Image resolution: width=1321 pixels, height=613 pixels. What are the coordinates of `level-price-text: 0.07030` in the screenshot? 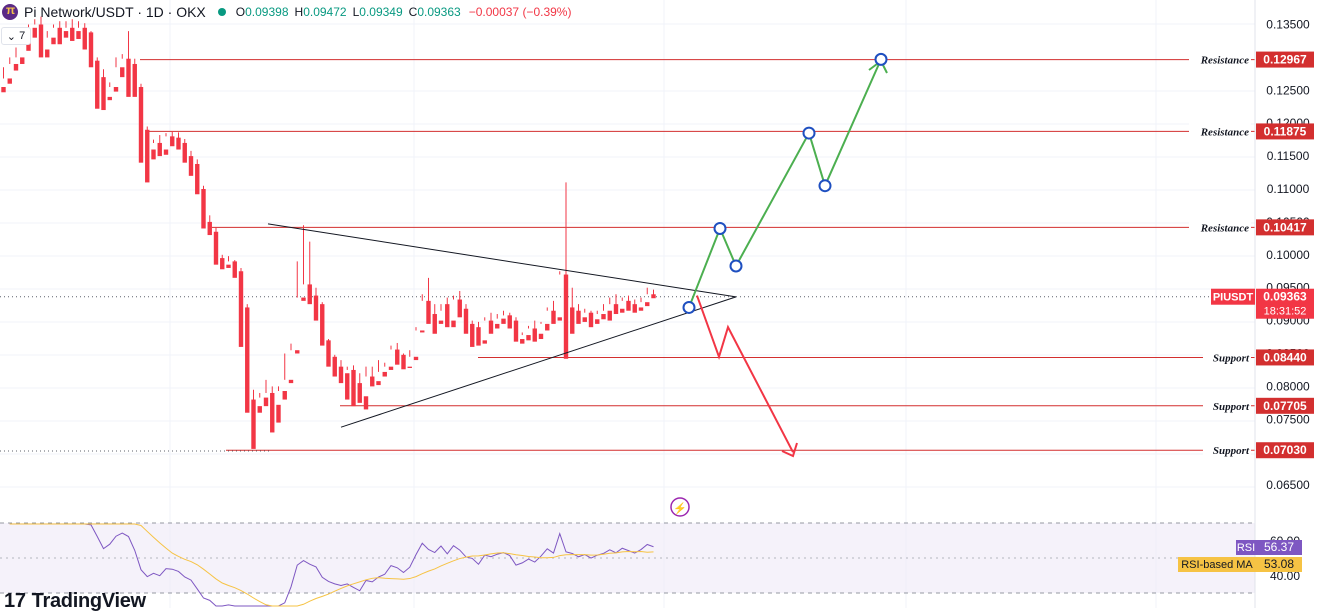 It's located at (1285, 450).